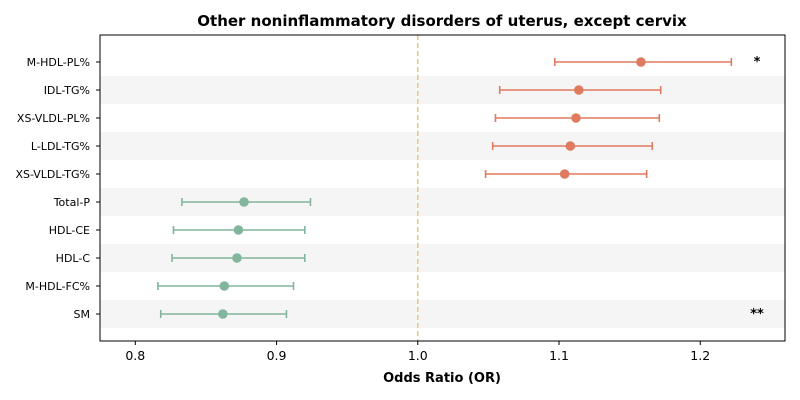  What do you see at coordinates (700, 355) in the screenshot?
I see `x-tick-label: 1.2` at bounding box center [700, 355].